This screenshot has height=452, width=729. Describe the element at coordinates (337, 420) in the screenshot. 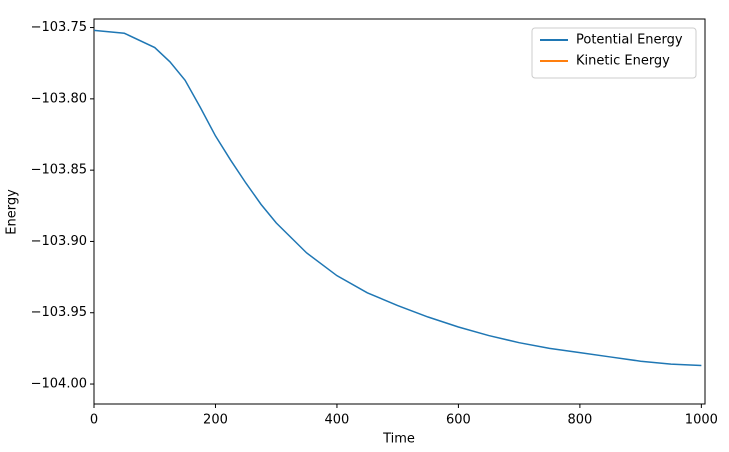

I see `x-tick-label: 400` at that location.